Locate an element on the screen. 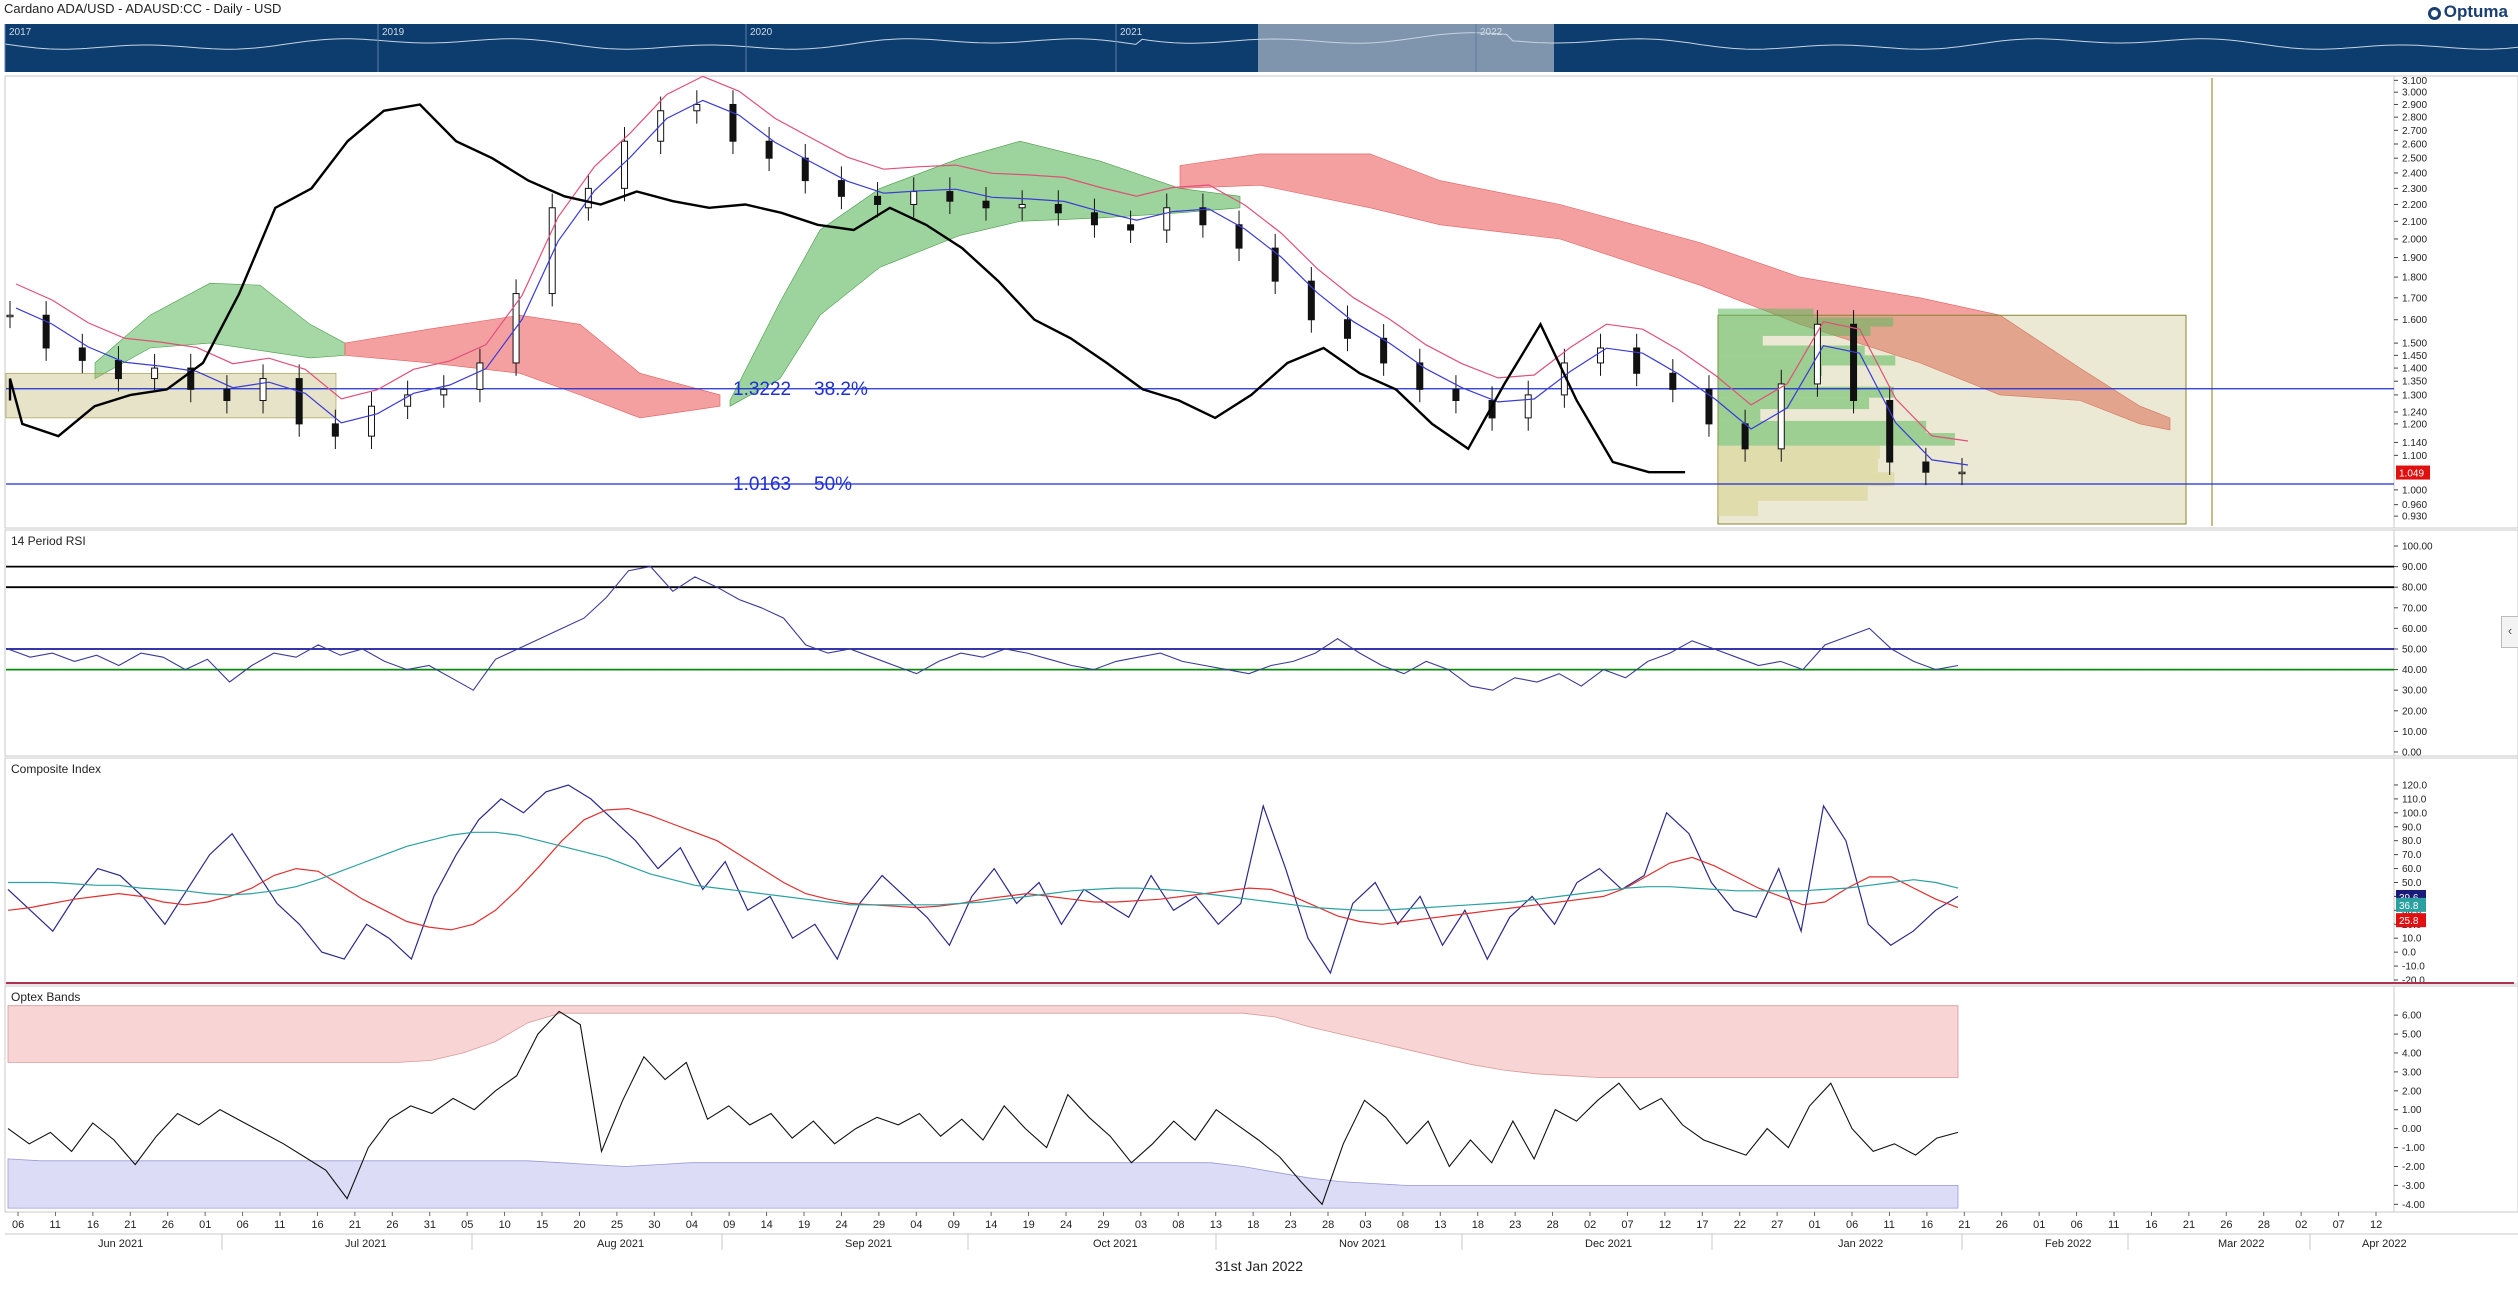 This screenshot has height=1289, width=2518. rsi-tick-label: 70.00 is located at coordinates (2414, 608).